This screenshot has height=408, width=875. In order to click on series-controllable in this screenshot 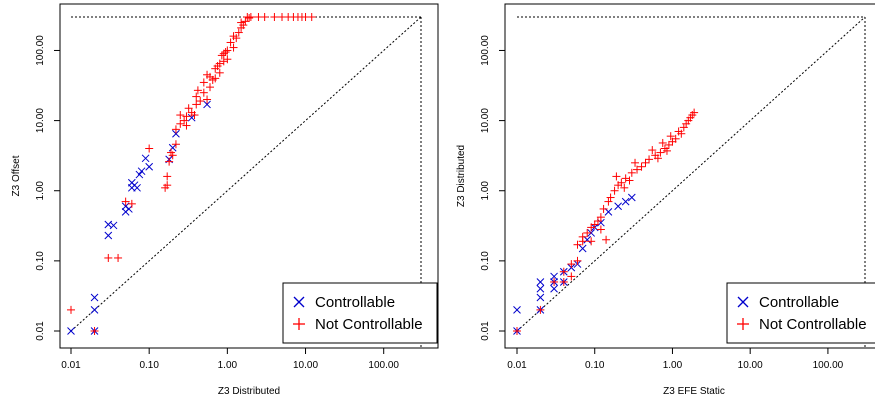, I will do `click(139, 217)`.